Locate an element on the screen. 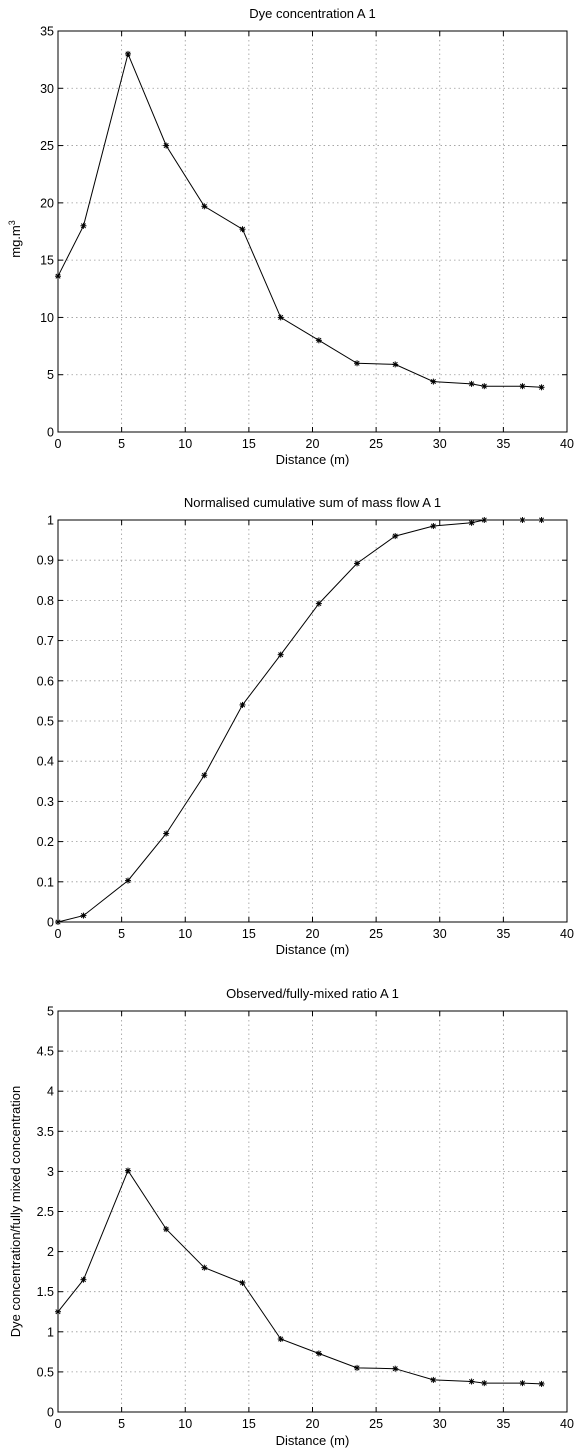  y-tick-label: 0.2 is located at coordinates (45, 842).